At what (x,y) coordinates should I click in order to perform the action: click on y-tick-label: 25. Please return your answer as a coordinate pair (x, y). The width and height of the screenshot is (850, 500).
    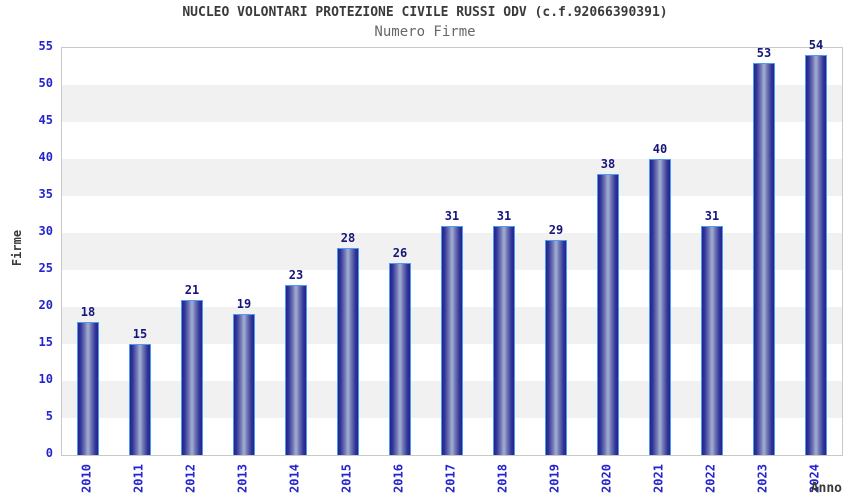
    Looking at the image, I should click on (45, 268).